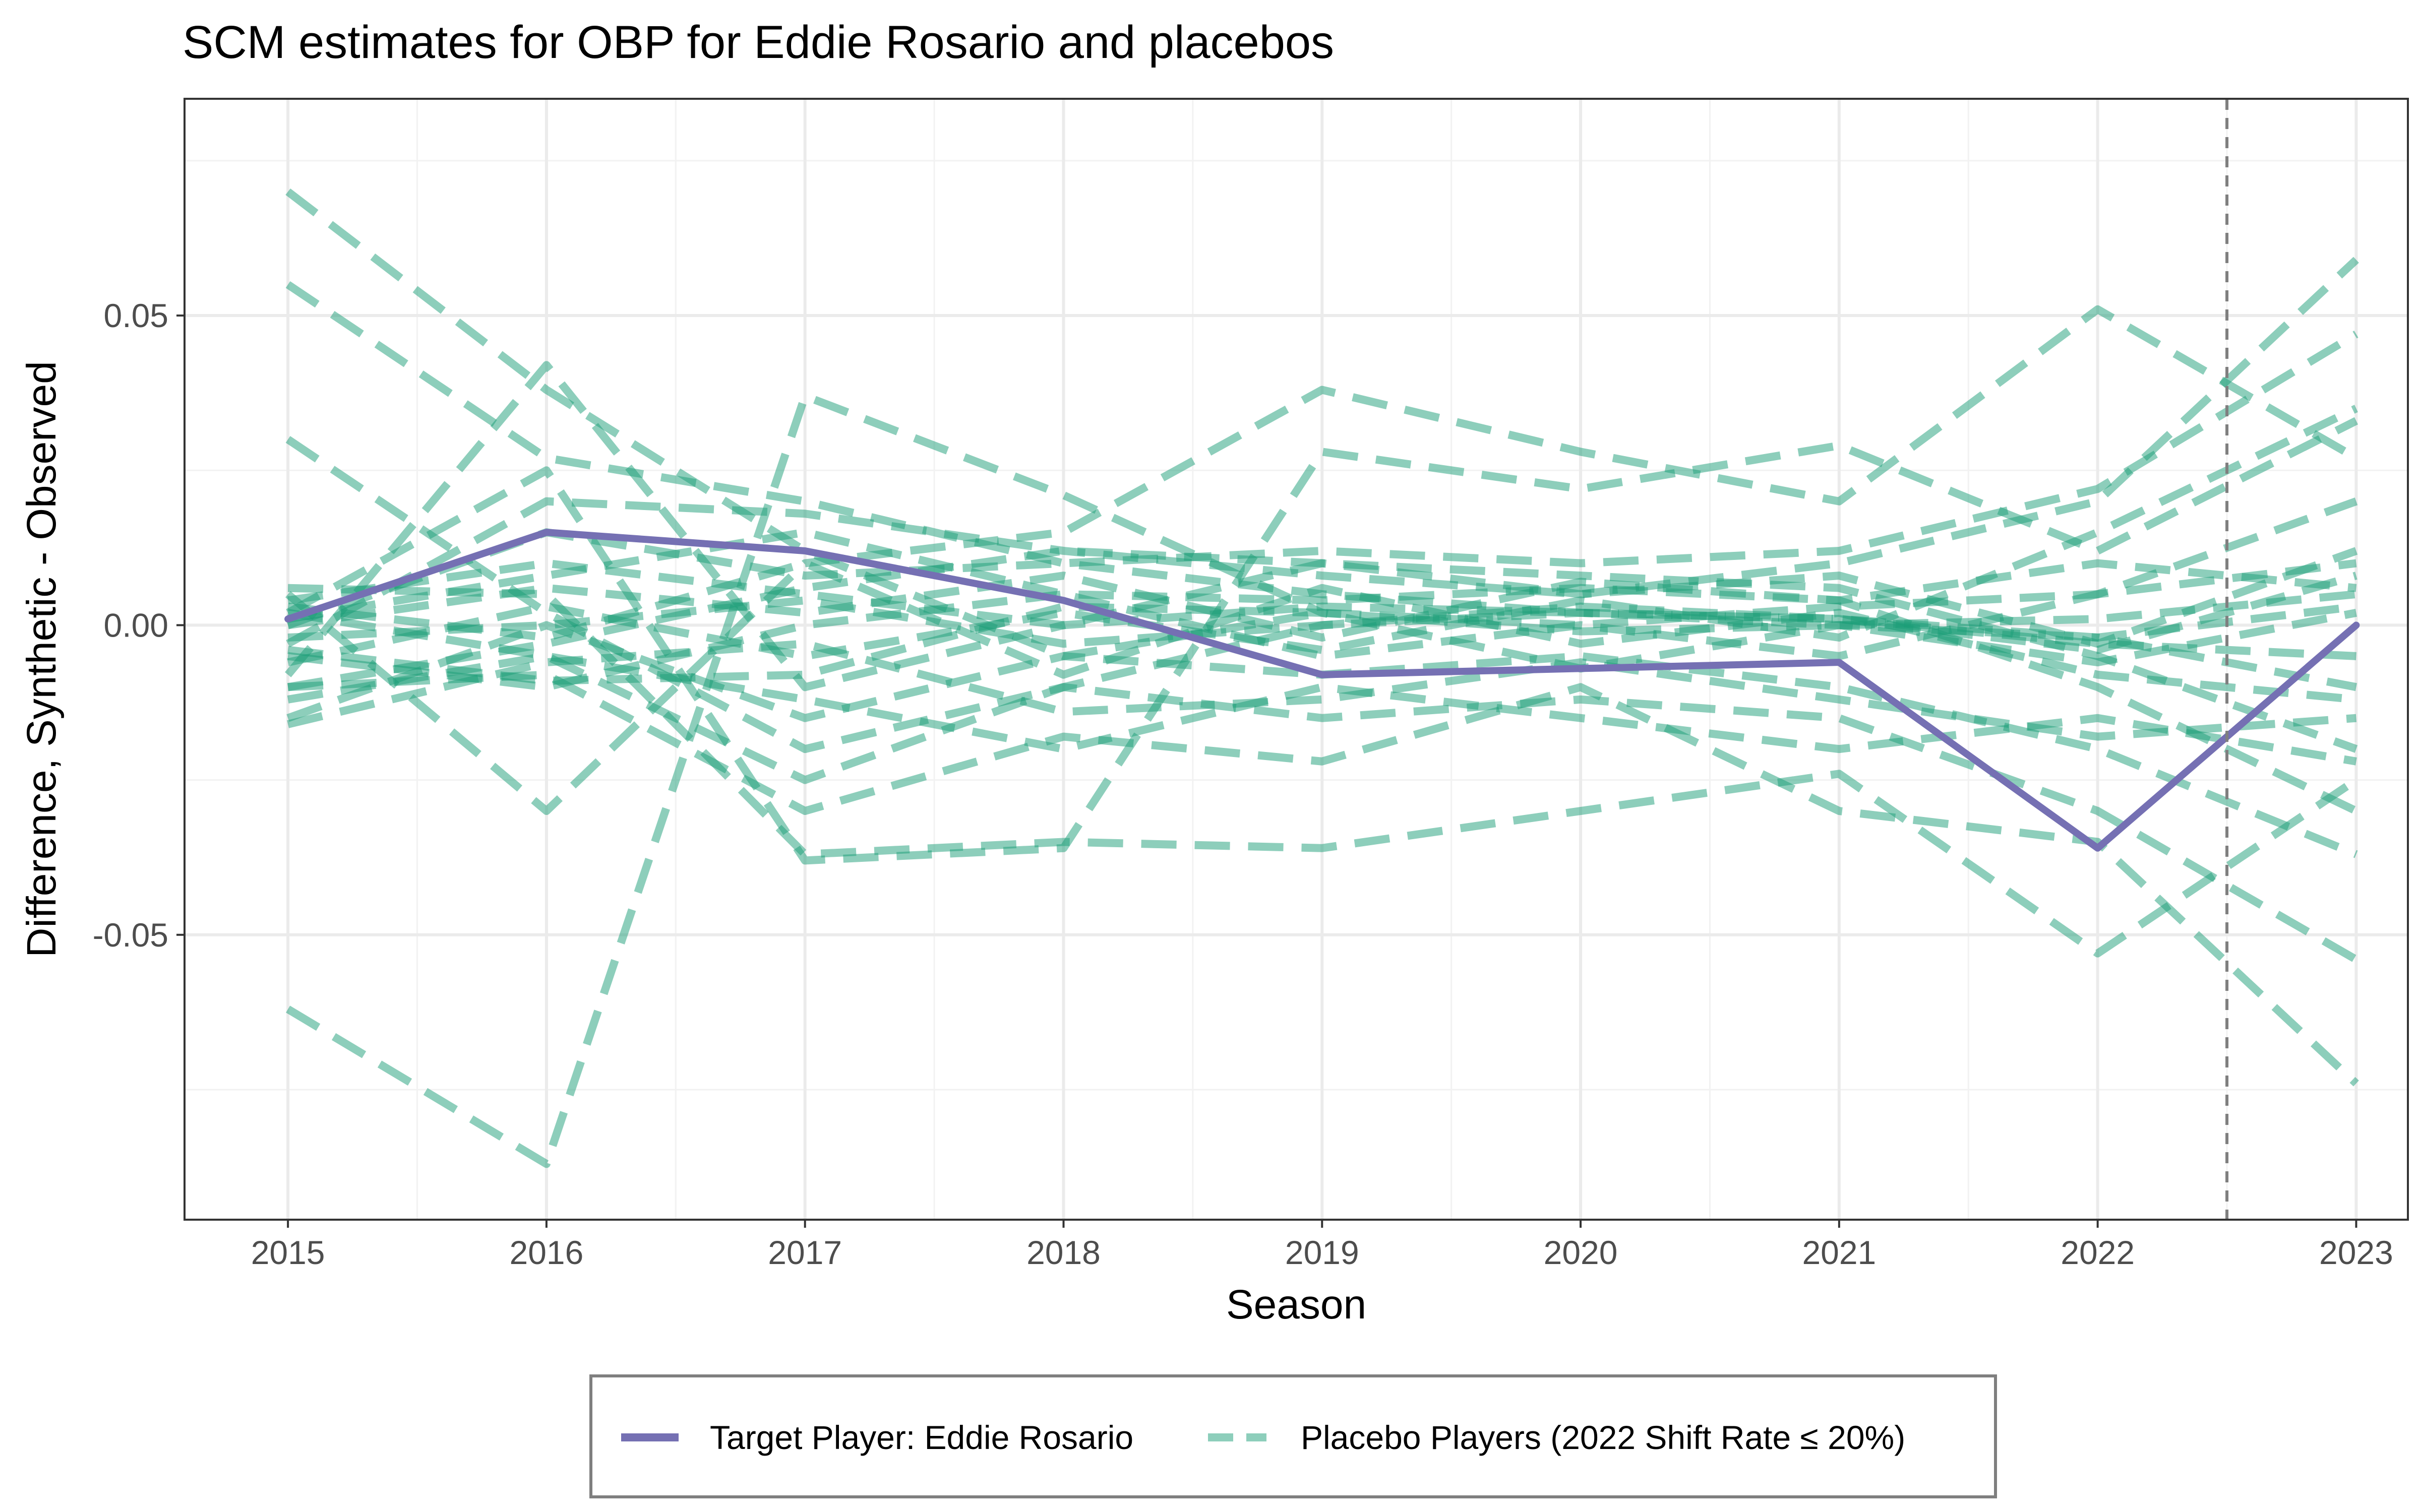  What do you see at coordinates (1296, 1305) in the screenshot?
I see `x-axis-title: Season` at bounding box center [1296, 1305].